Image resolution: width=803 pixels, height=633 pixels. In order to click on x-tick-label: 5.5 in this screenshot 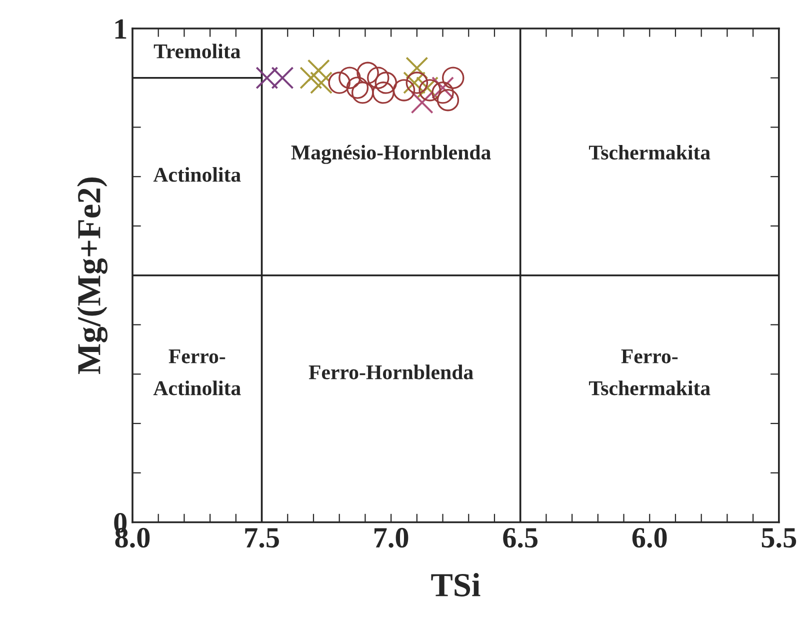, I will do `click(779, 538)`.